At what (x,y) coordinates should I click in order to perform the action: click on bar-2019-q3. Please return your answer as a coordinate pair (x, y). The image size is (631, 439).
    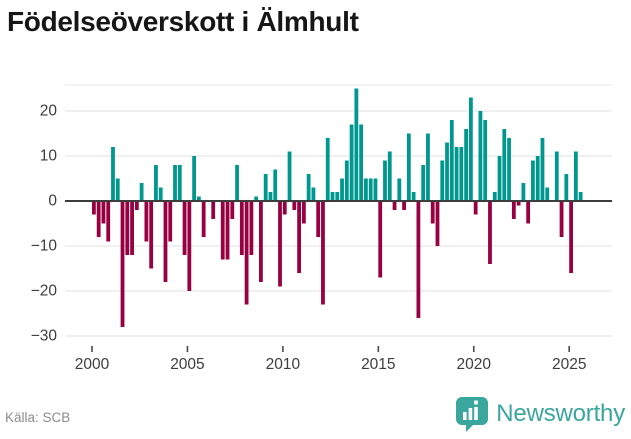
    Looking at the image, I should click on (466, 165).